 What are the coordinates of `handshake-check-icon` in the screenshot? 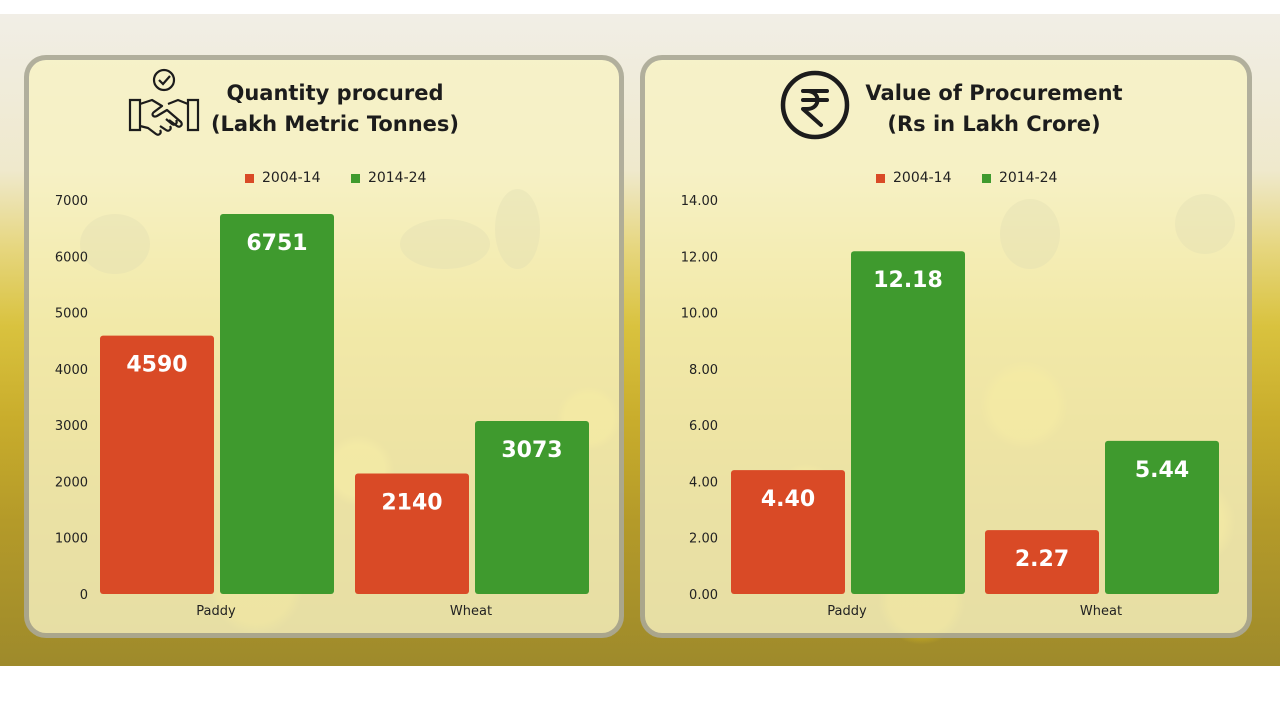 It's located at (164, 102).